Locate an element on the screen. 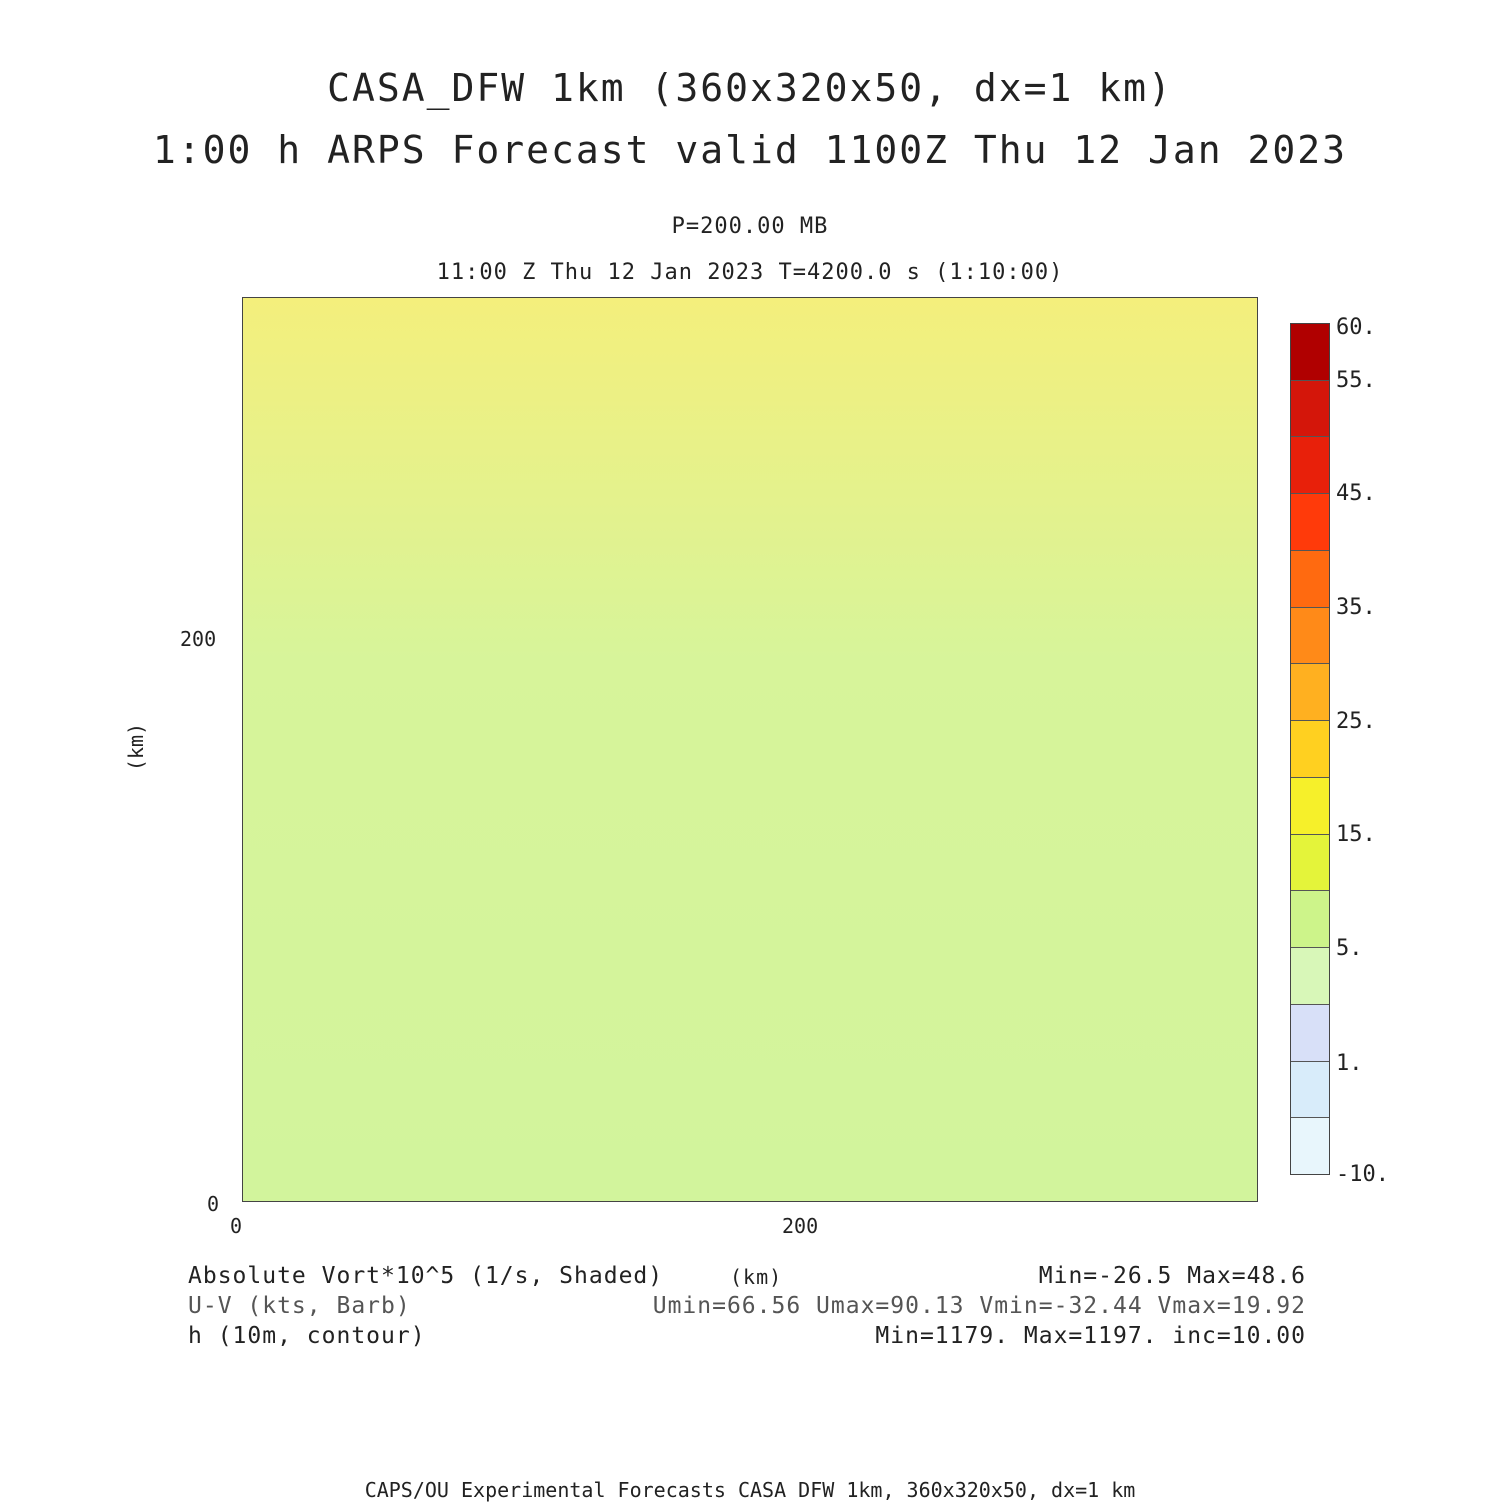  legend-height-stats: Min=1179. Max=1197. inc=10.00 is located at coordinates (1090, 1336).